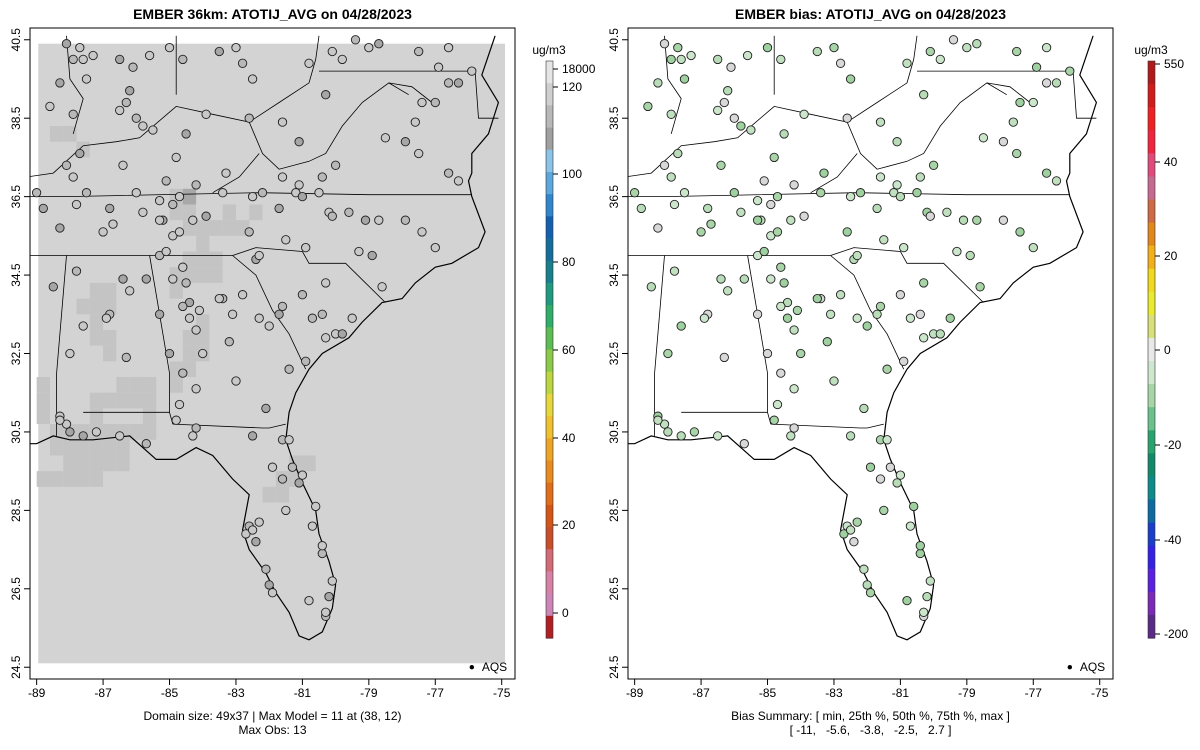 This screenshot has width=1200, height=750. What do you see at coordinates (103, 693) in the screenshot?
I see `left-x-tick-label: -87` at bounding box center [103, 693].